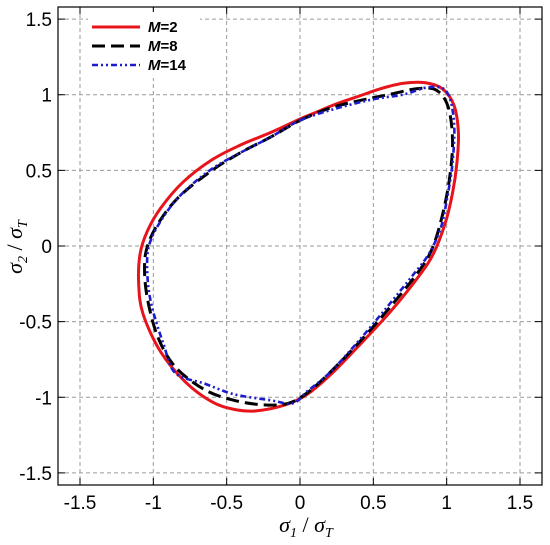 The height and width of the screenshot is (545, 550). I want to click on y-tick-label: -1.5, so click(35, 474).